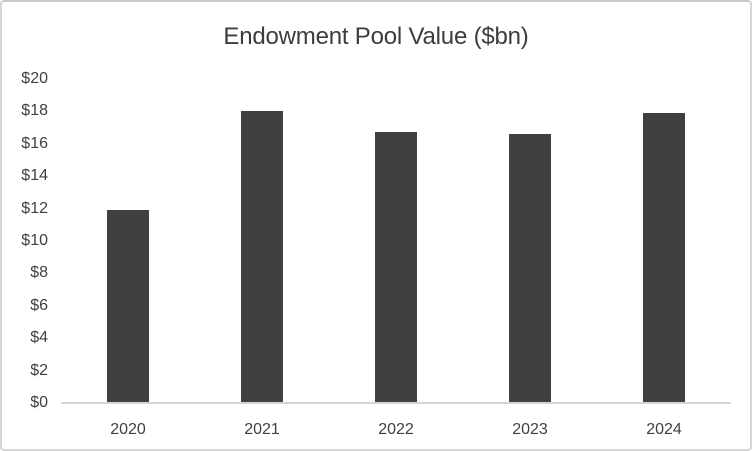 The height and width of the screenshot is (451, 752). I want to click on bar-2022, so click(396, 267).